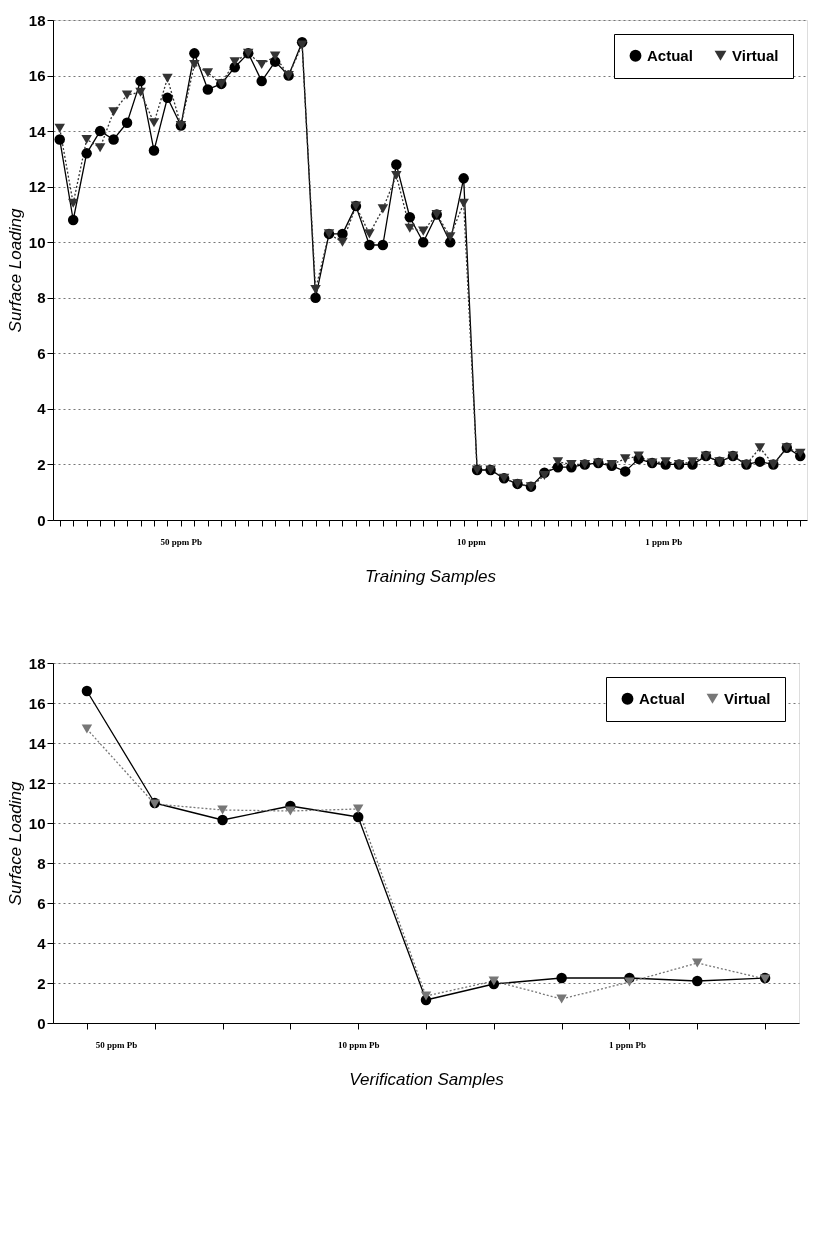 This screenshot has width=830, height=1257. Describe the element at coordinates (427, 1079) in the screenshot. I see `x-axis-title: Verification Samples` at that location.